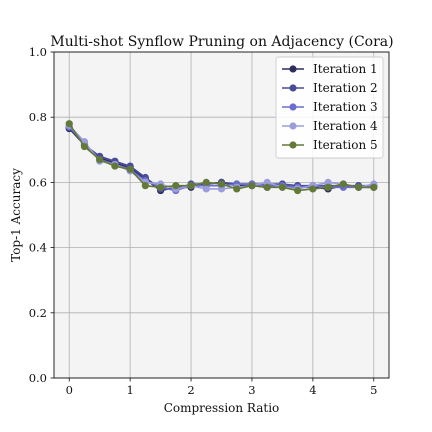  Describe the element at coordinates (16, 215) in the screenshot. I see `y-axis-label: Top-1 Accuracy` at that location.